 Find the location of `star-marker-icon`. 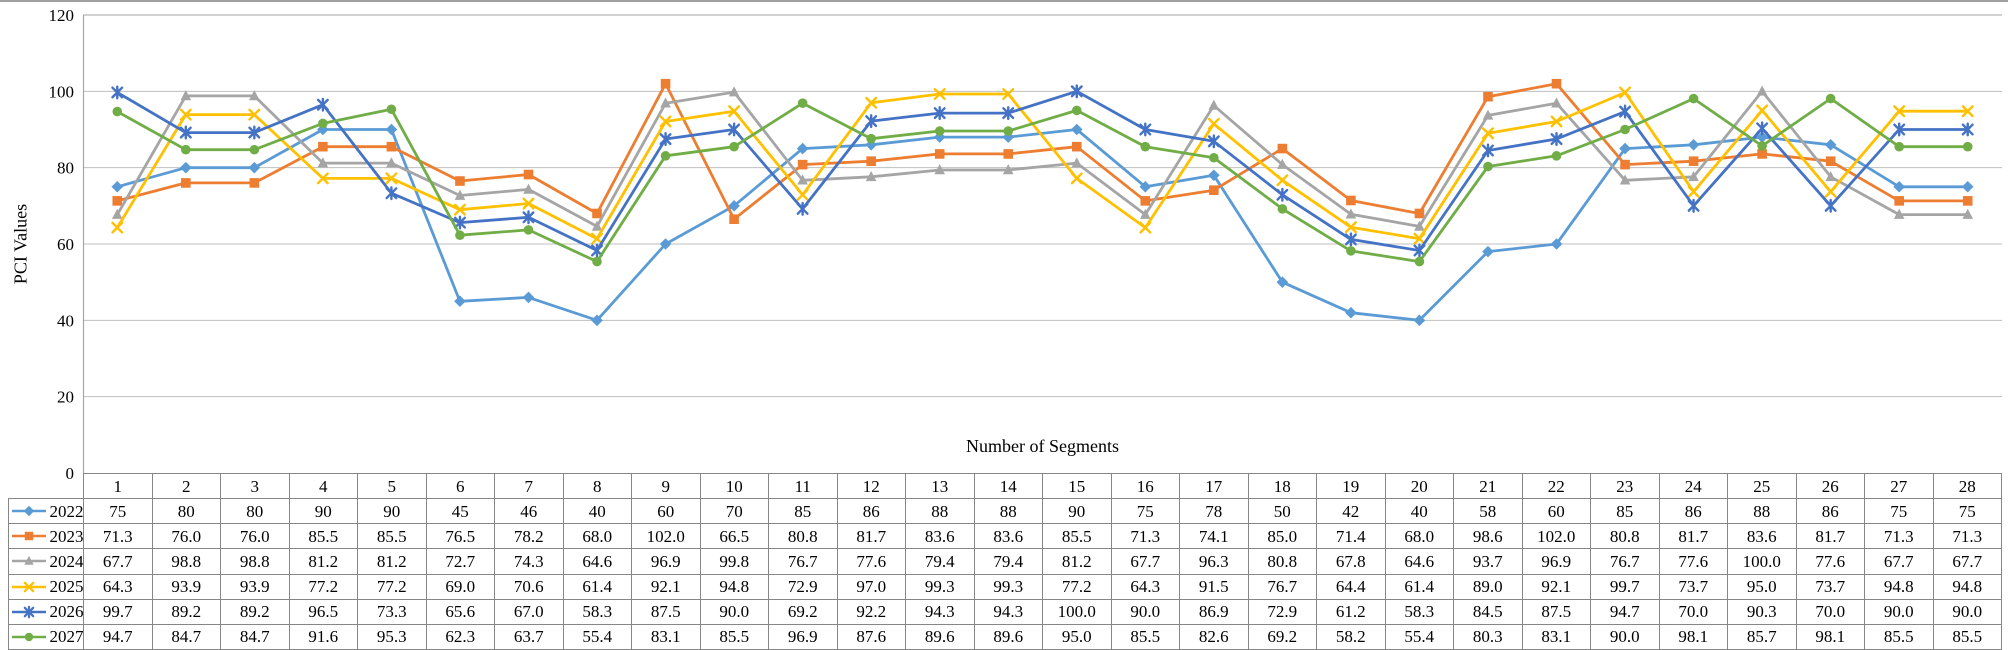

star-marker-icon is located at coordinates (28, 612).